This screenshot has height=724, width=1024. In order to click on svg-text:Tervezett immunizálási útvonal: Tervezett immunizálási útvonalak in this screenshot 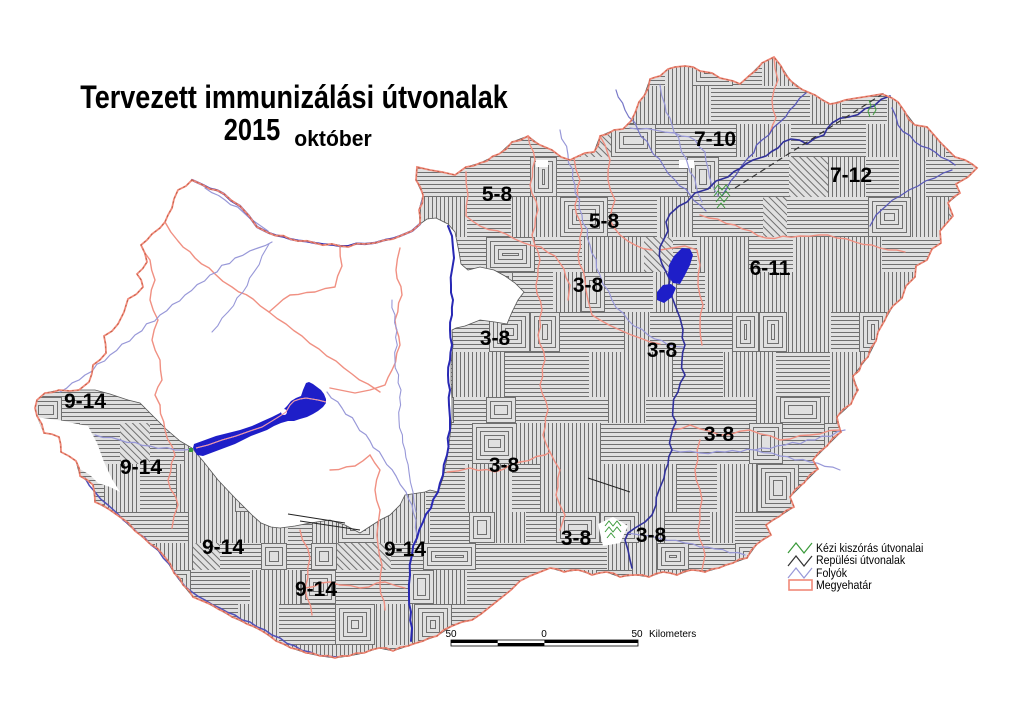, I will do `click(294, 98)`.